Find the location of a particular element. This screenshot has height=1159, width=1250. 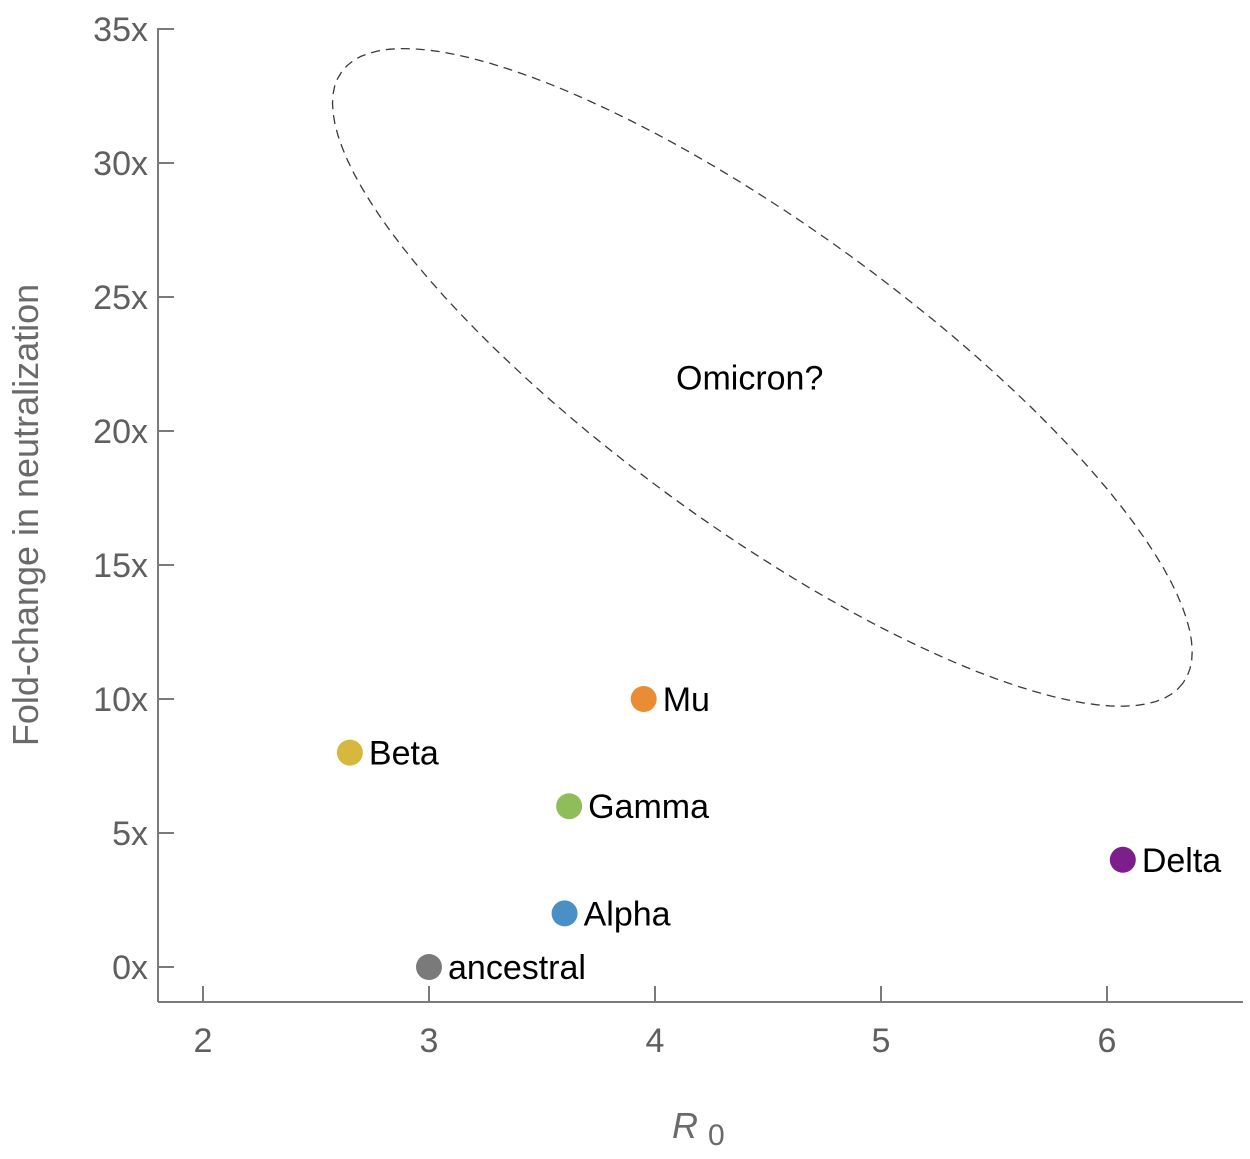

x-tick-label: 3 is located at coordinates (429, 1041).